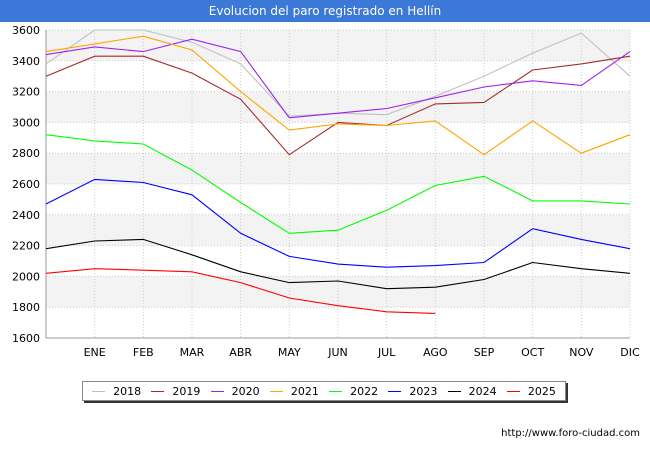 The image size is (650, 450). Describe the element at coordinates (324, 391) in the screenshot. I see `chart-legend: 2018 2019 2020 2021 2022 2023 2024 2025` at that location.